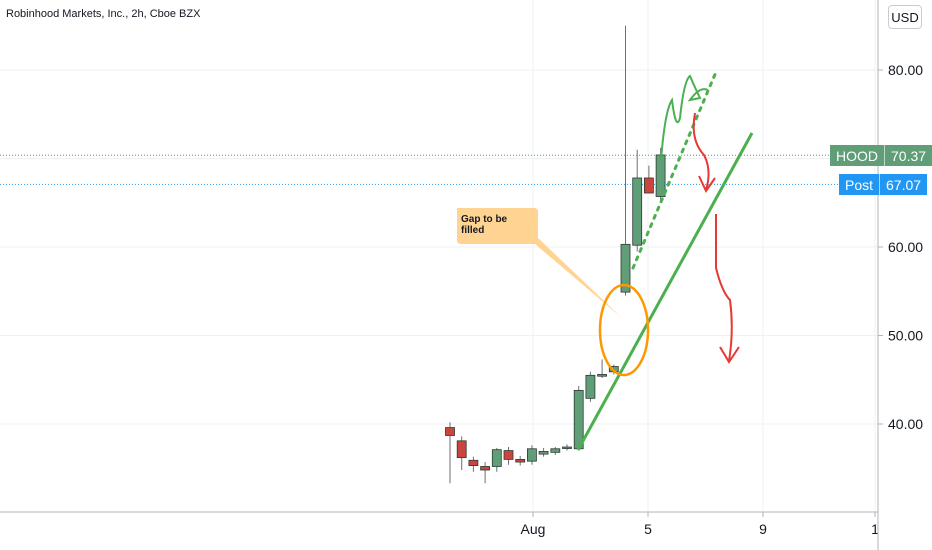 The width and height of the screenshot is (932, 550). Describe the element at coordinates (533, 529) in the screenshot. I see `x-tick-label: Aug` at that location.